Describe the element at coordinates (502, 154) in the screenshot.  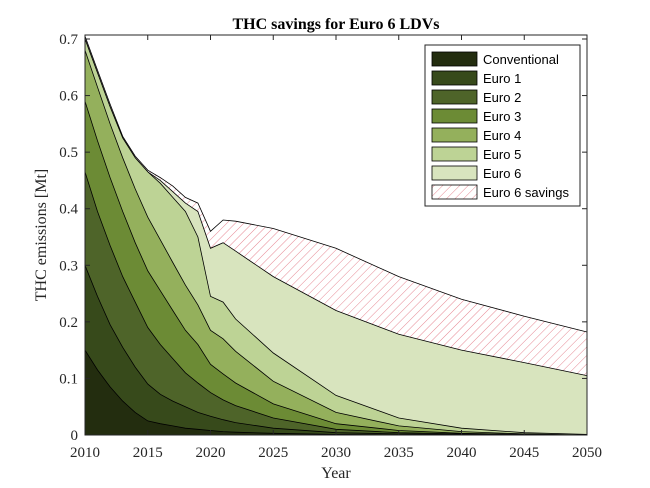
I see `legend-label: Euro 5` at that location.